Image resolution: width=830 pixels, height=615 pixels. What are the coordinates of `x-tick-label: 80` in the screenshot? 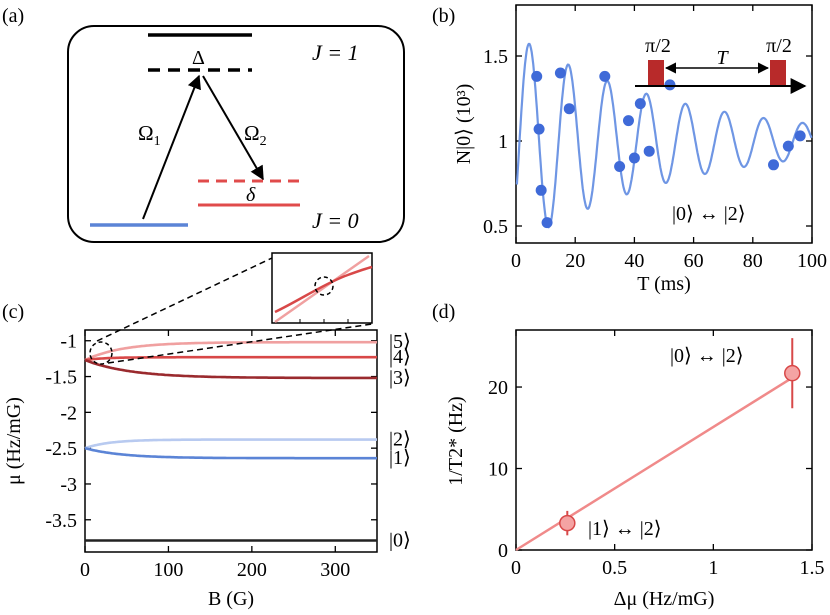 It's located at (753, 261).